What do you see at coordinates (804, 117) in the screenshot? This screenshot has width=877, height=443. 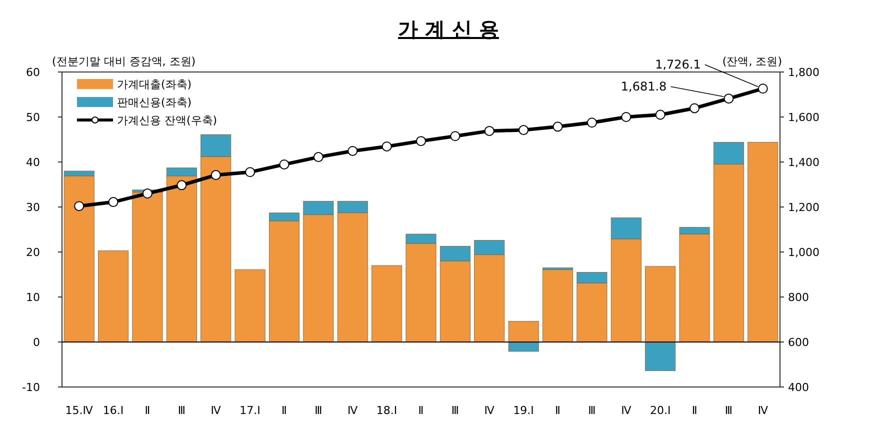 I see `y2-tick-label: 1,600` at bounding box center [804, 117].